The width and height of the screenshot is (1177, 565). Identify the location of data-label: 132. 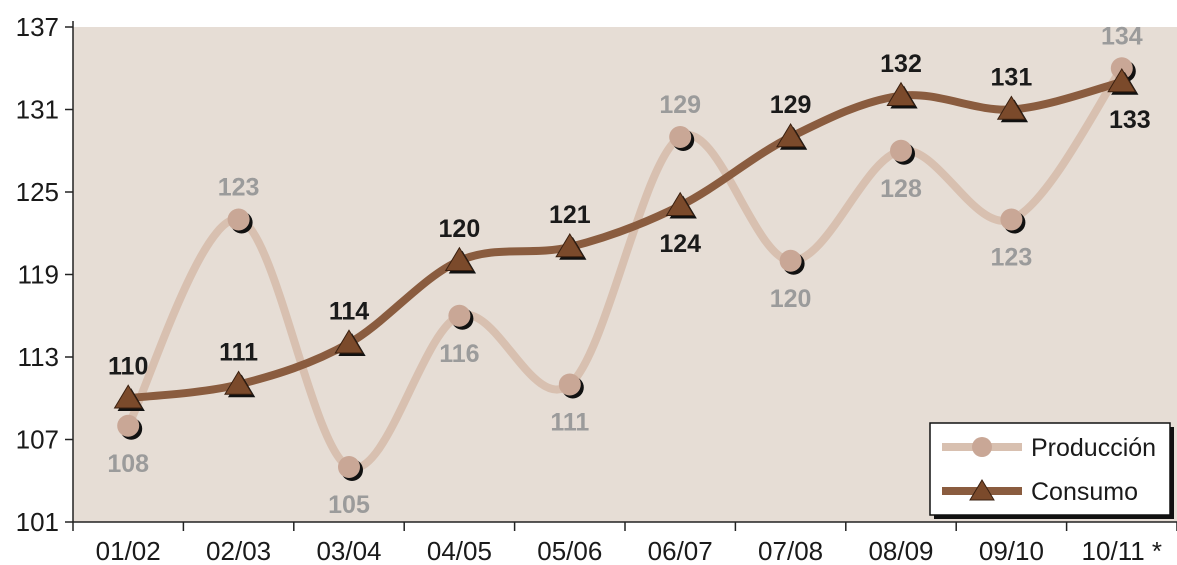
(901, 64).